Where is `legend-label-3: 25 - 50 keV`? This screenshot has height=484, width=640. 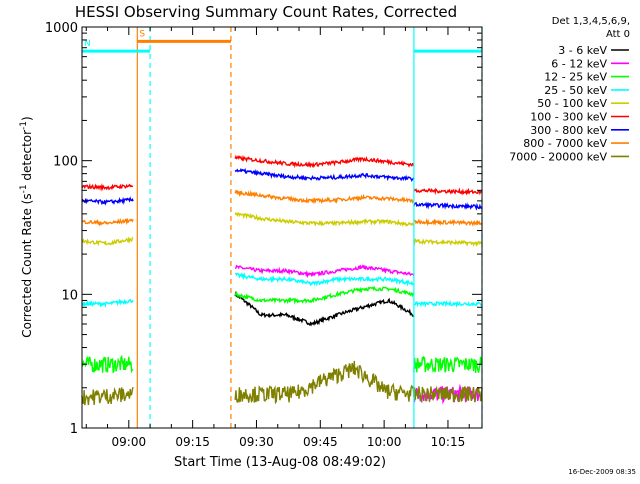 legend-label-3: 25 - 50 keV is located at coordinates (575, 90).